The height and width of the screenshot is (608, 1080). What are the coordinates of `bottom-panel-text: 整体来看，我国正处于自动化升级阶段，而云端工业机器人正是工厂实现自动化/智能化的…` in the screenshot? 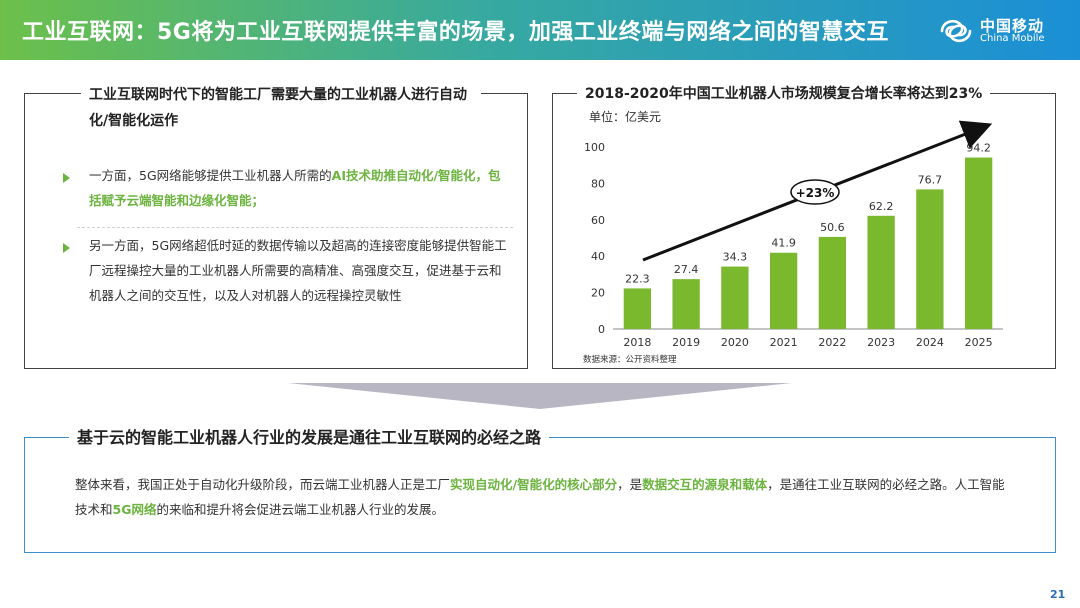 It's located at (545, 497).